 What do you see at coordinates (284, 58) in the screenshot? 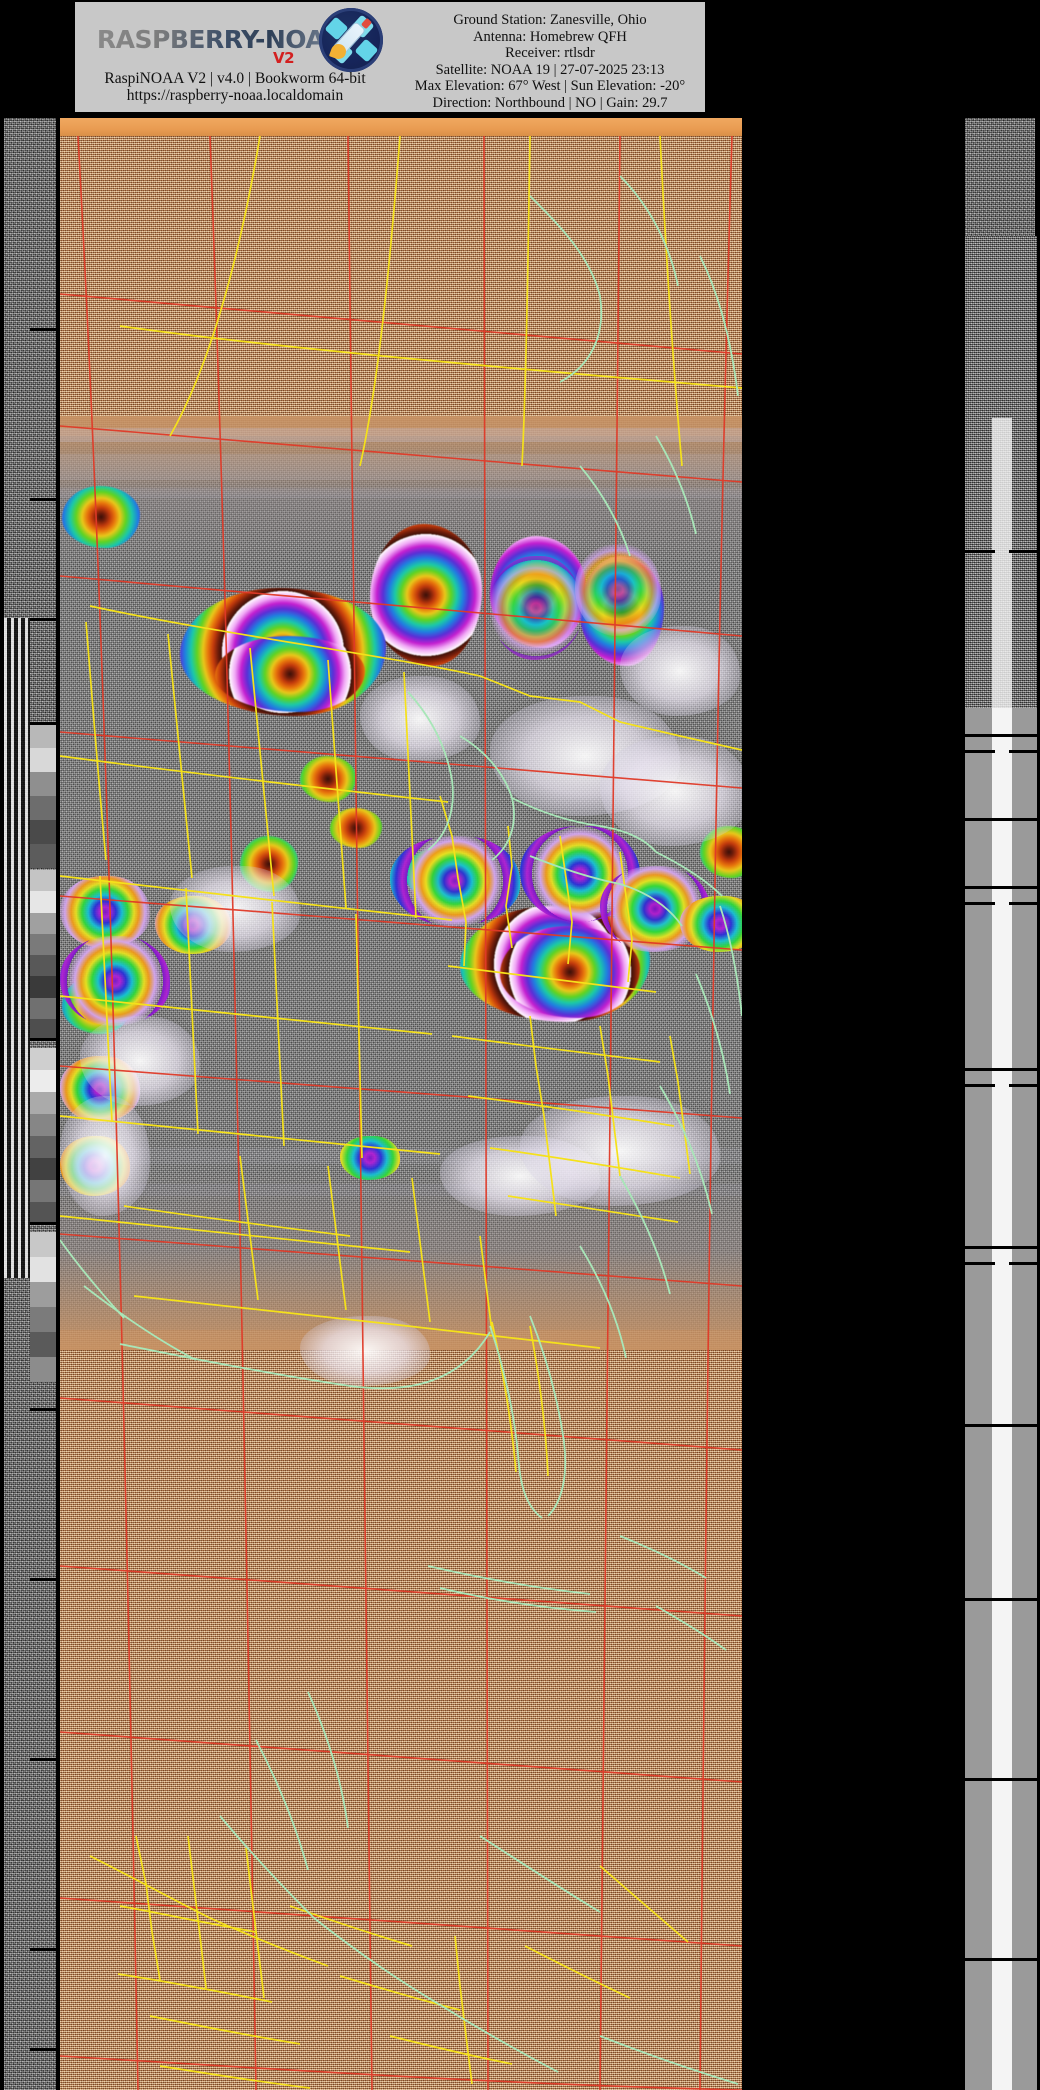
I see `brand-version-badge: V2` at bounding box center [284, 58].